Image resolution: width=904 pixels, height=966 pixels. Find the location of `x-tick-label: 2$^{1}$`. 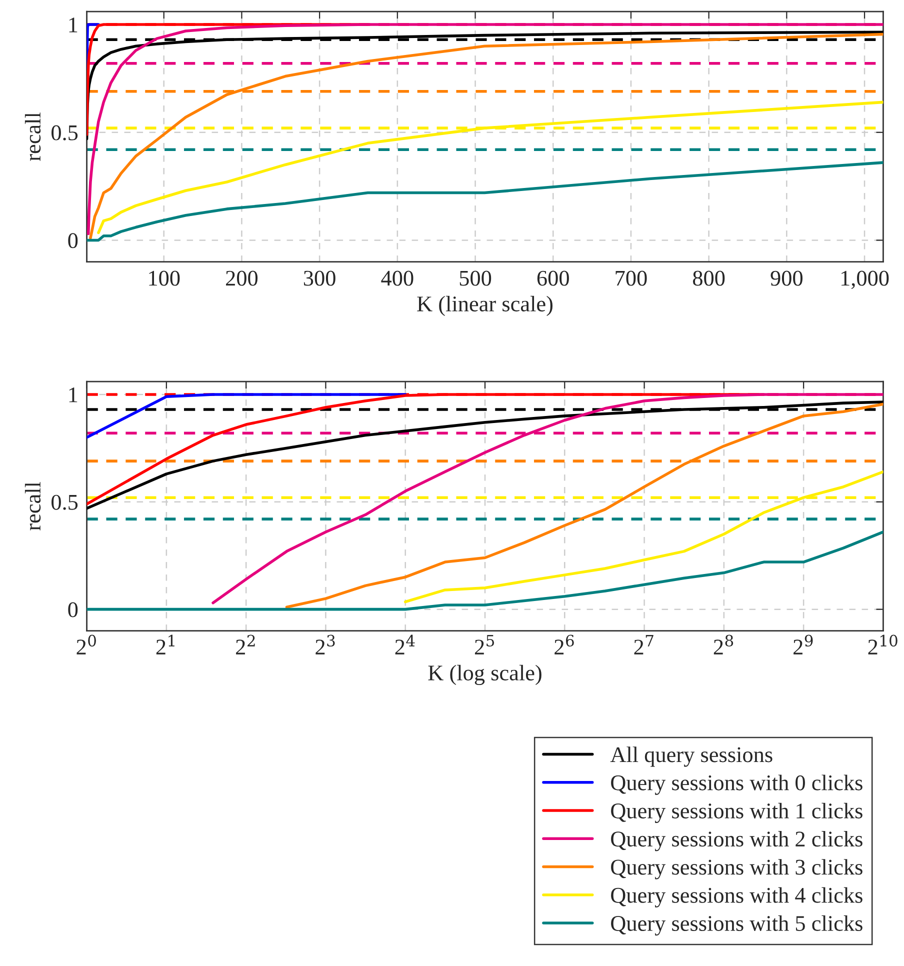

x-tick-label: 2$^{1}$ is located at coordinates (165, 644).